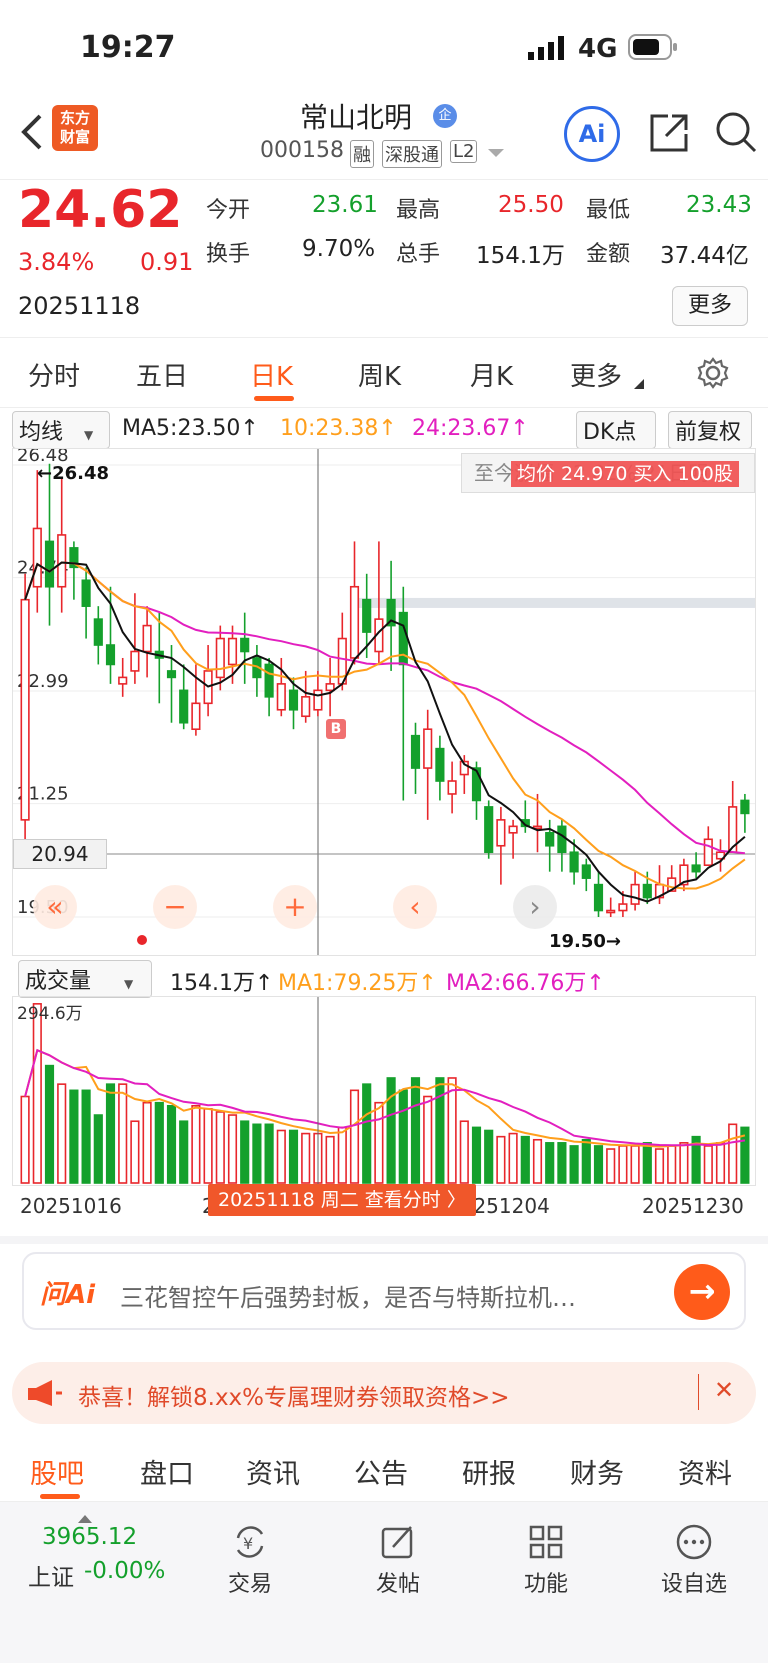 This screenshot has width=768, height=1663. What do you see at coordinates (54, 377) in the screenshot?
I see `tab-intraday: 分时` at bounding box center [54, 377].